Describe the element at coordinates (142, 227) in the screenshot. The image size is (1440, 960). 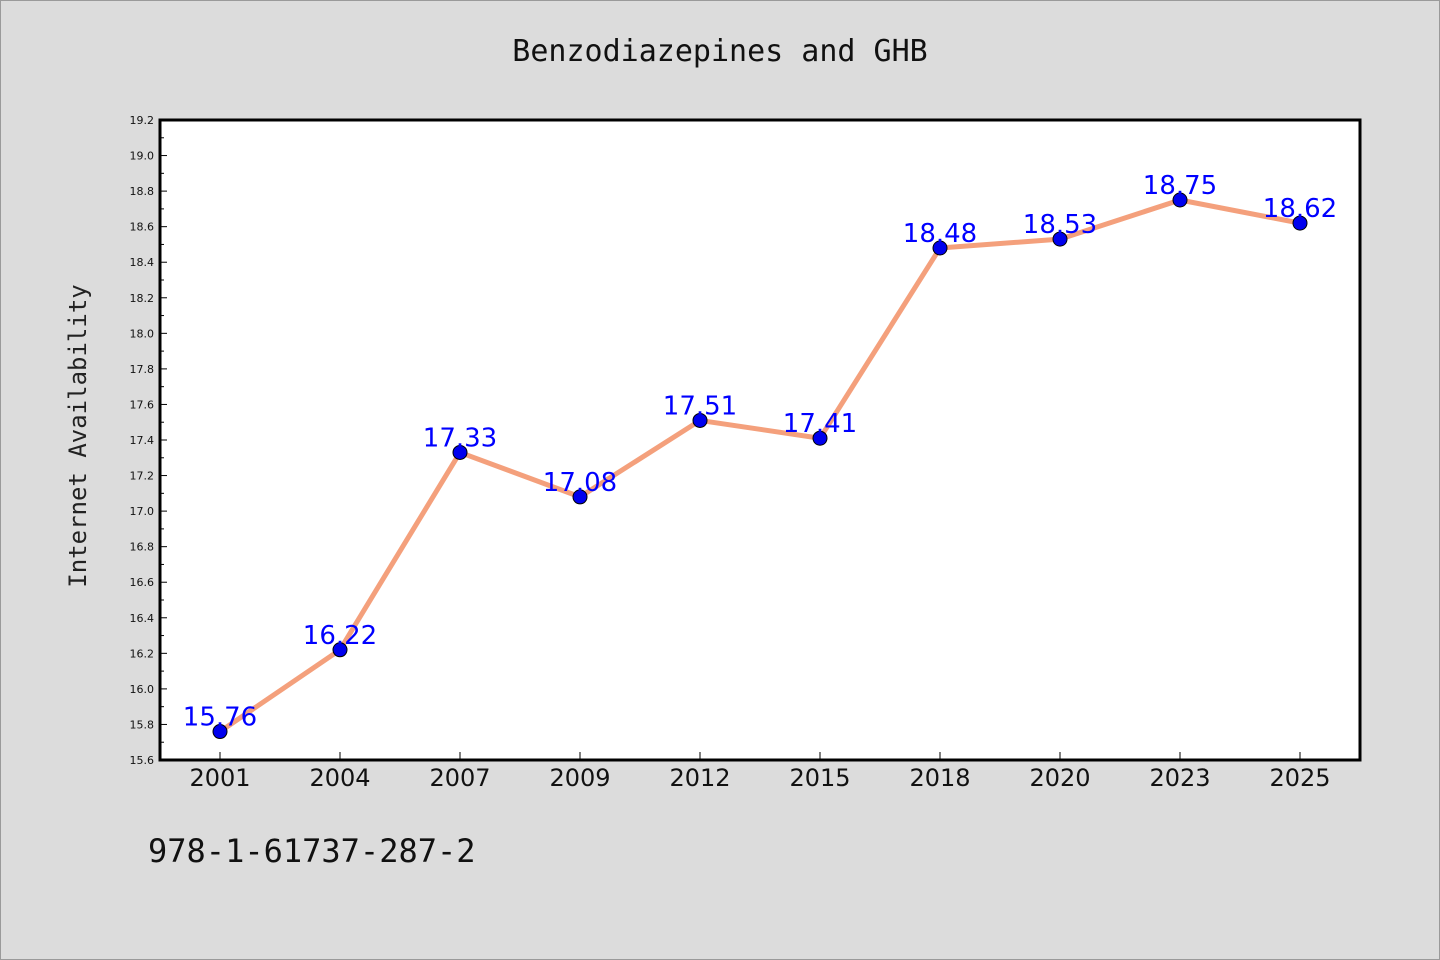
I see `y-tick-label: 18.6` at that location.